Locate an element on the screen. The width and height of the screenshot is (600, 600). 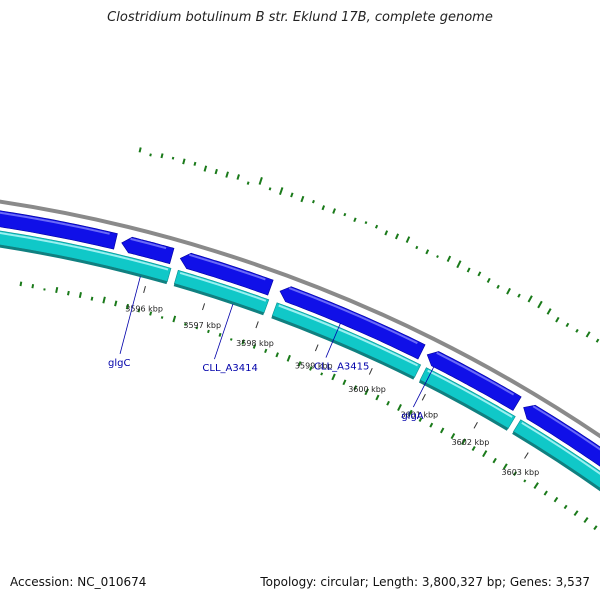
kbp-label: 3602 kbp is located at coordinates (471, 442).